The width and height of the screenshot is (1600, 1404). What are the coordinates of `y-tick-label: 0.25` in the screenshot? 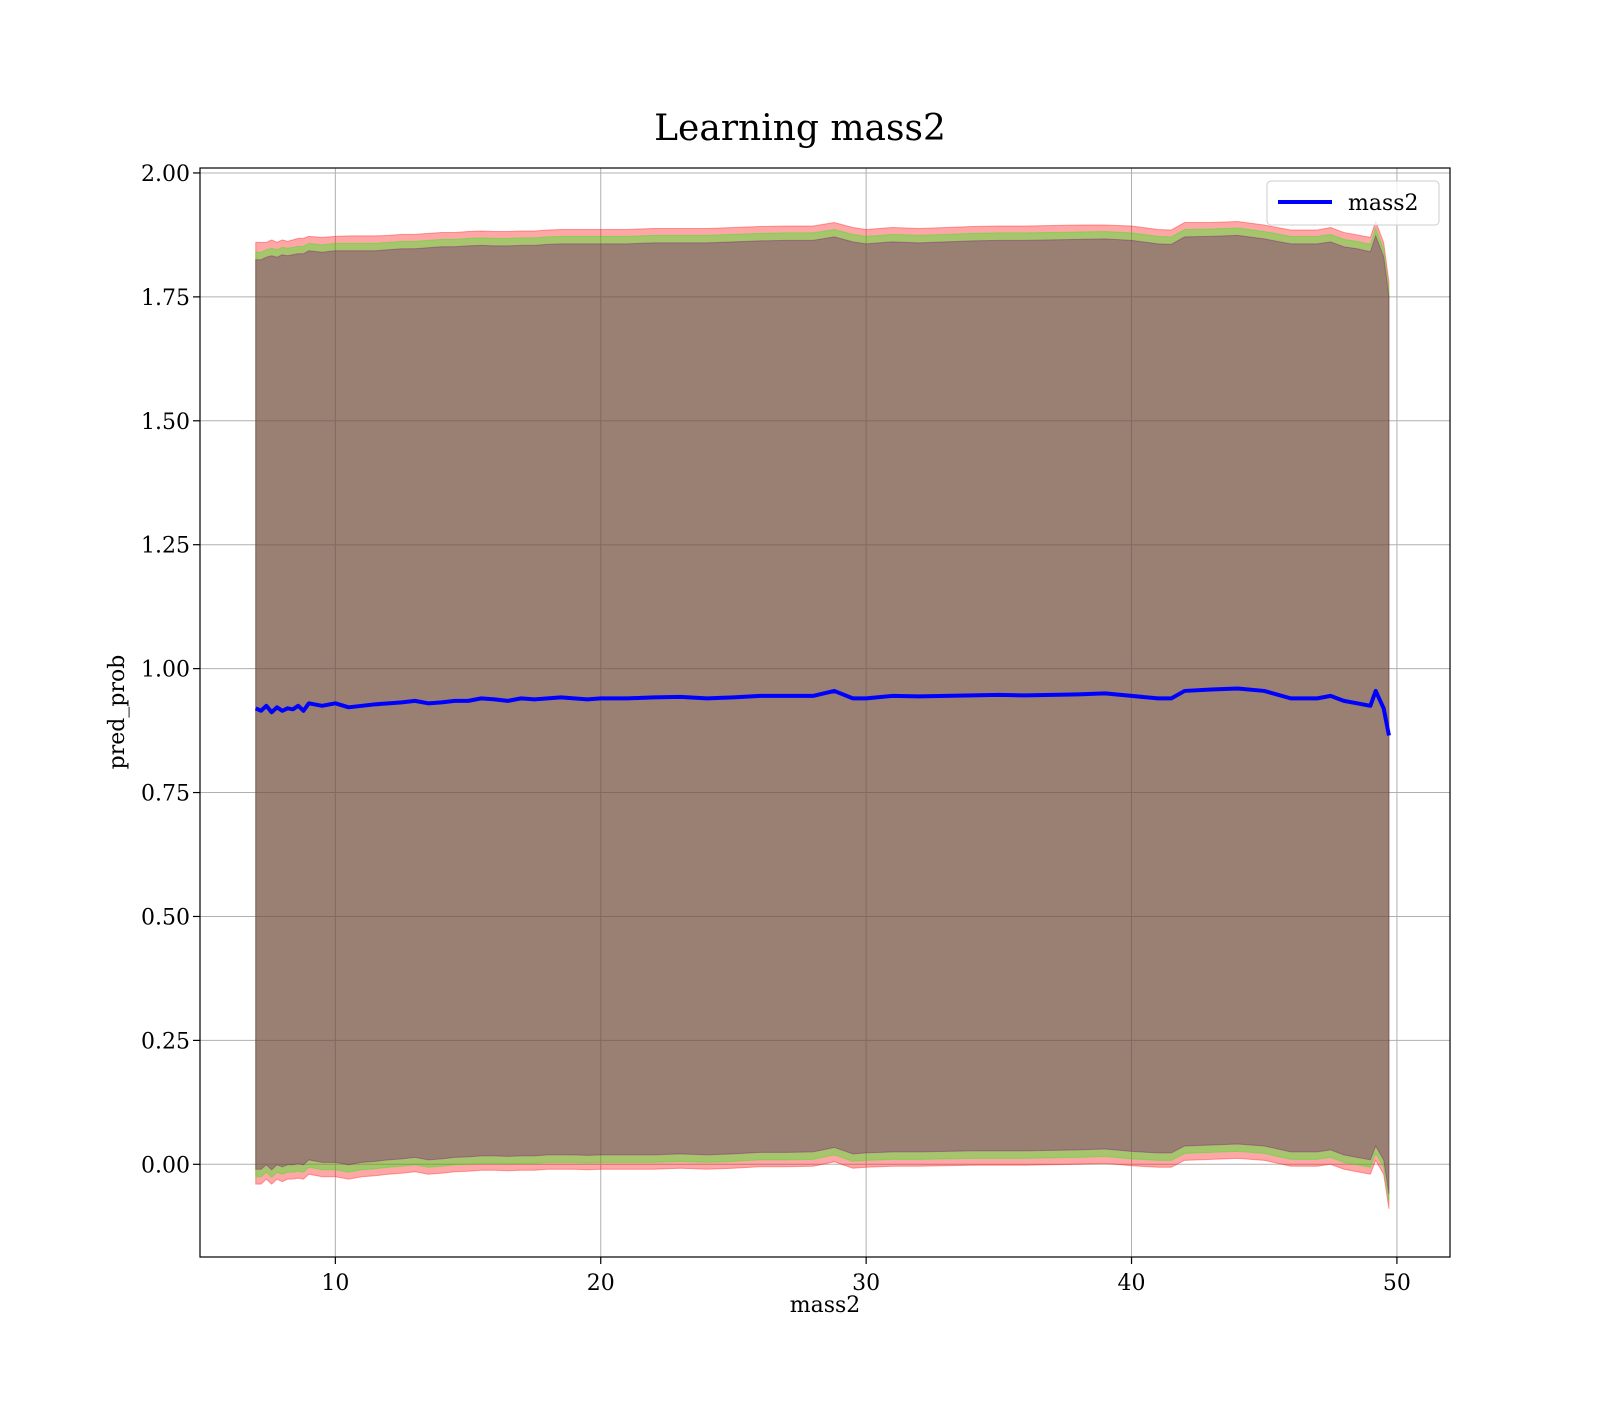 It's located at (165, 1041).